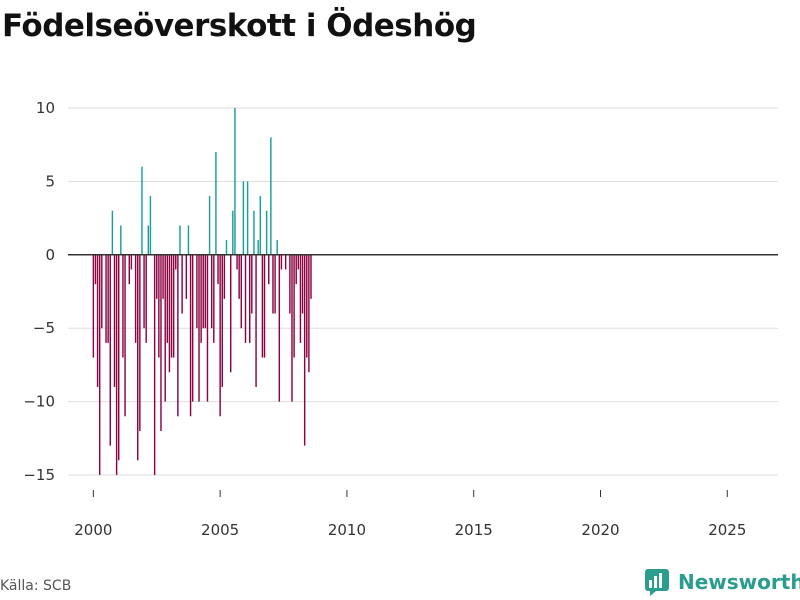 The height and width of the screenshot is (600, 800). I want to click on y-tick-label: −10, so click(39, 402).